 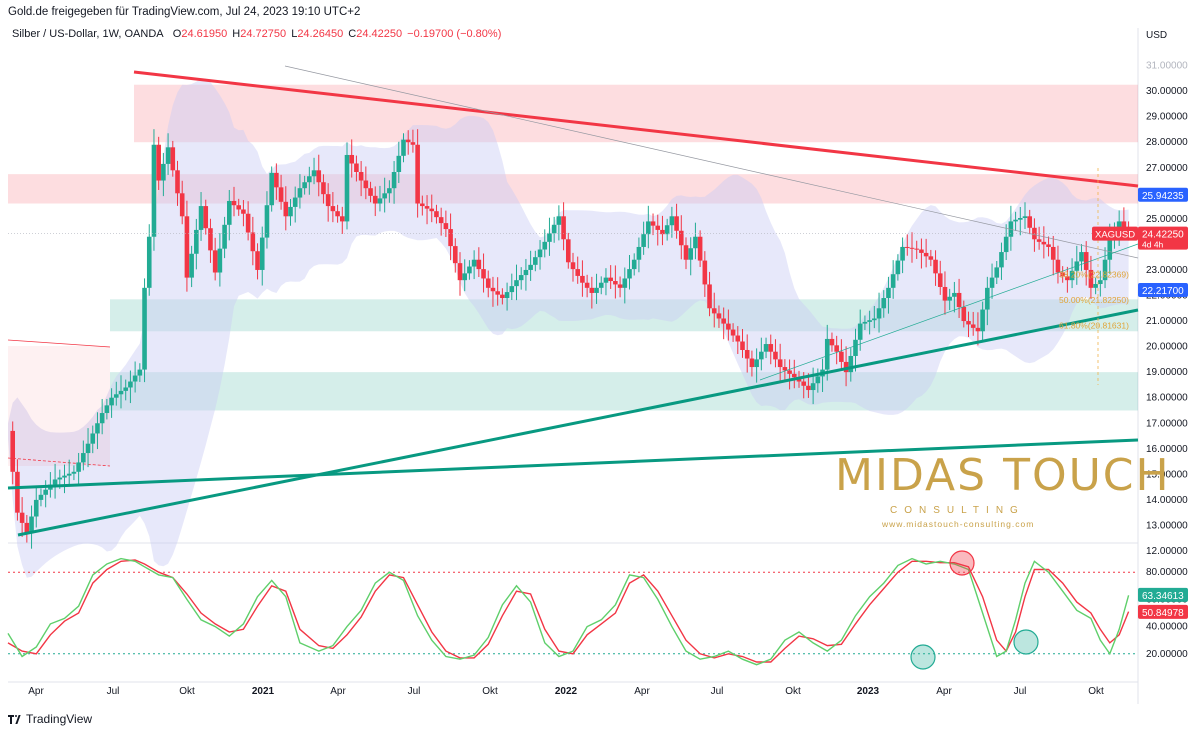 I want to click on high-label: H, so click(x=236, y=34).